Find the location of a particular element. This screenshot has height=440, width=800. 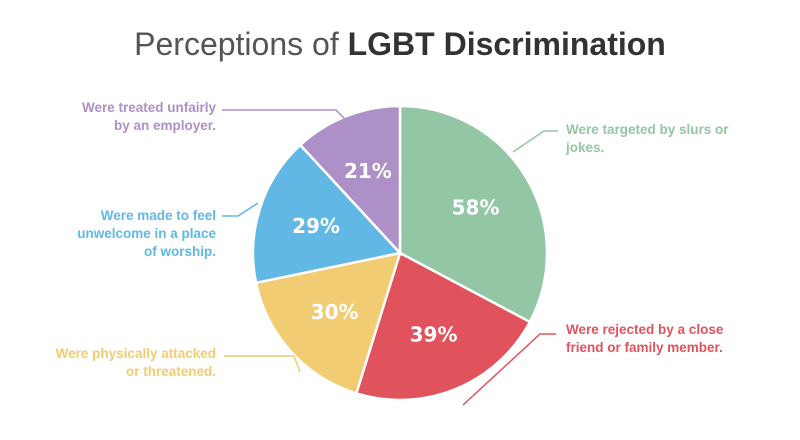

slice-value-label: 58% is located at coordinates (476, 208).